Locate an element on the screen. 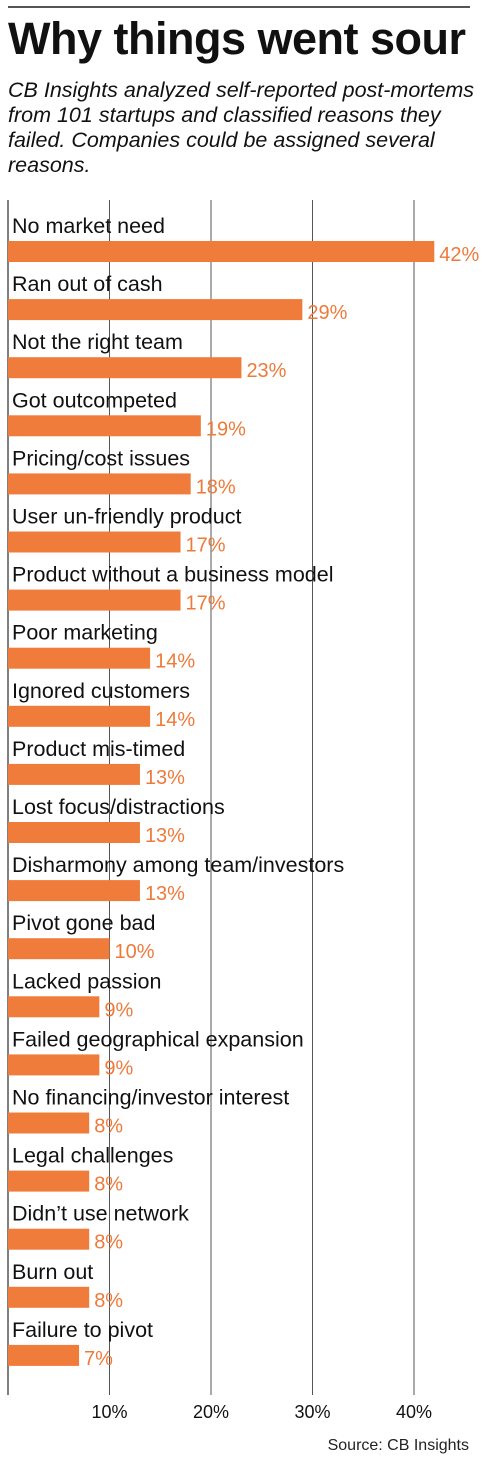  value-label: 7% is located at coordinates (98, 1359).